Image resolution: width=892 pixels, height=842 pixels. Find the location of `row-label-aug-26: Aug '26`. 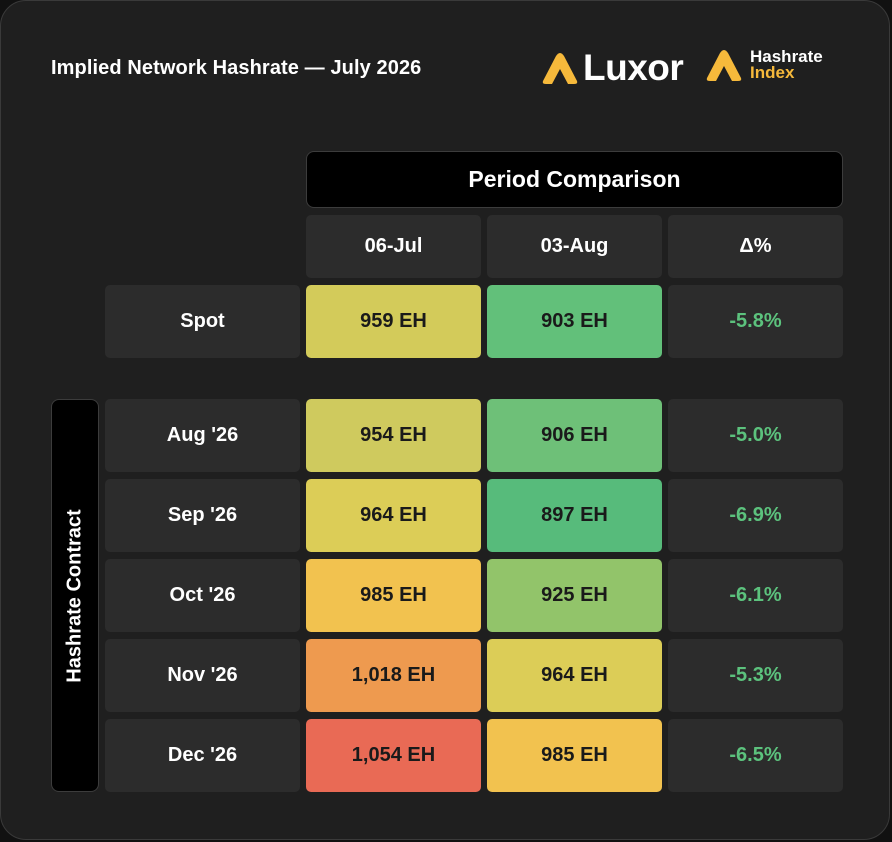

row-label-aug-26: Aug '26 is located at coordinates (202, 435).